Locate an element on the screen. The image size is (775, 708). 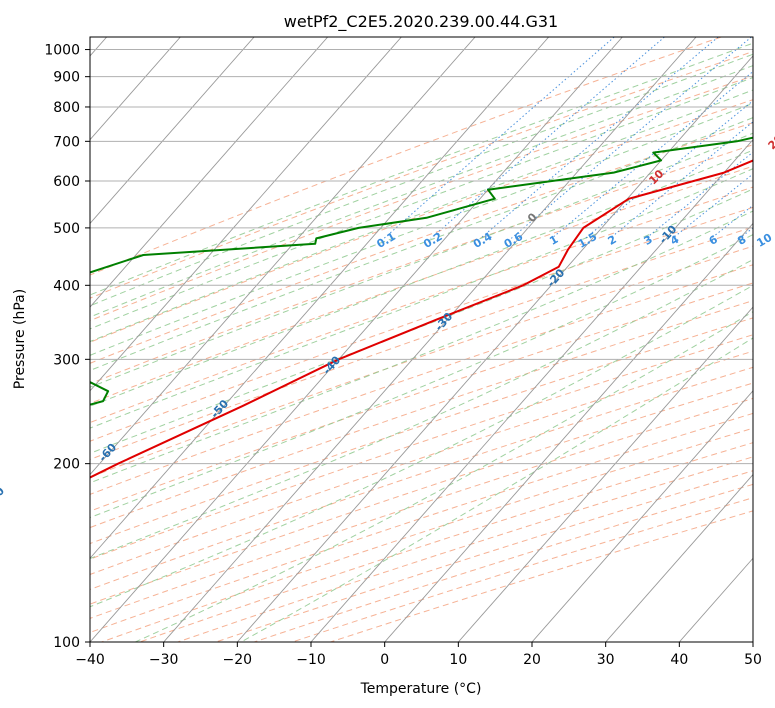
mixing-ratio-label: 10 is located at coordinates (765, 240).